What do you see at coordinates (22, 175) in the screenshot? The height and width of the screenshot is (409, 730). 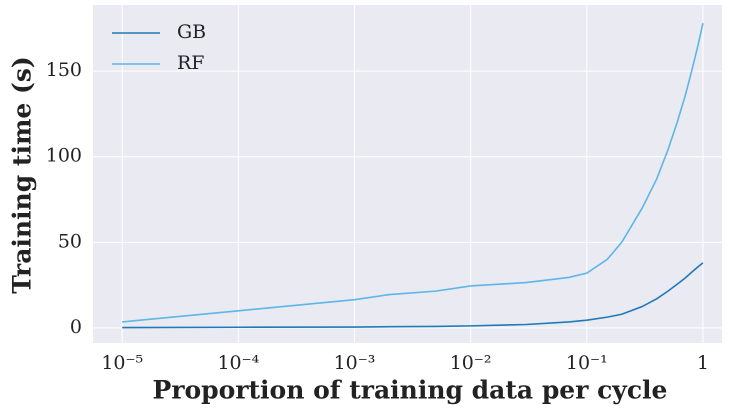 I see `y-axis-label: Training time (s)` at bounding box center [22, 175].